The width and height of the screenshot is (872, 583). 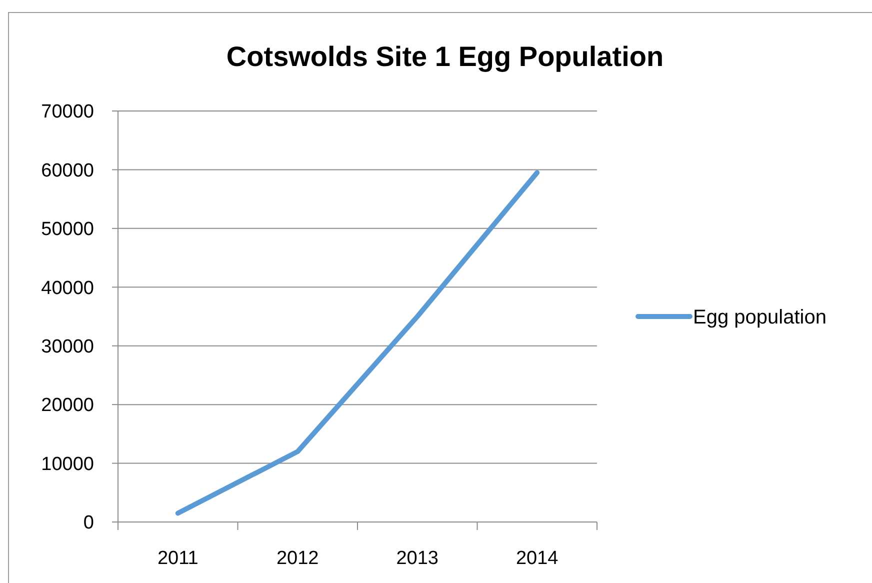 I want to click on y-tick-label: 70000, so click(x=67, y=112).